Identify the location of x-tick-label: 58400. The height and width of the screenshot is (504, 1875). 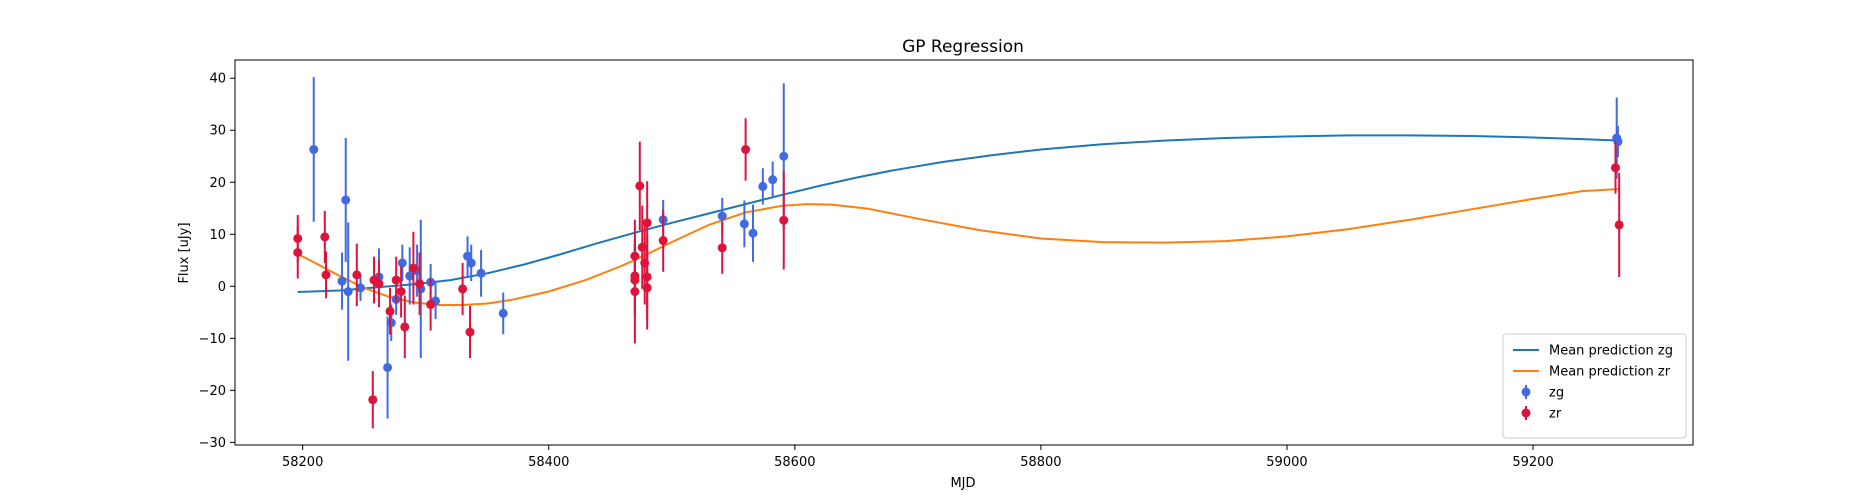
(548, 462).